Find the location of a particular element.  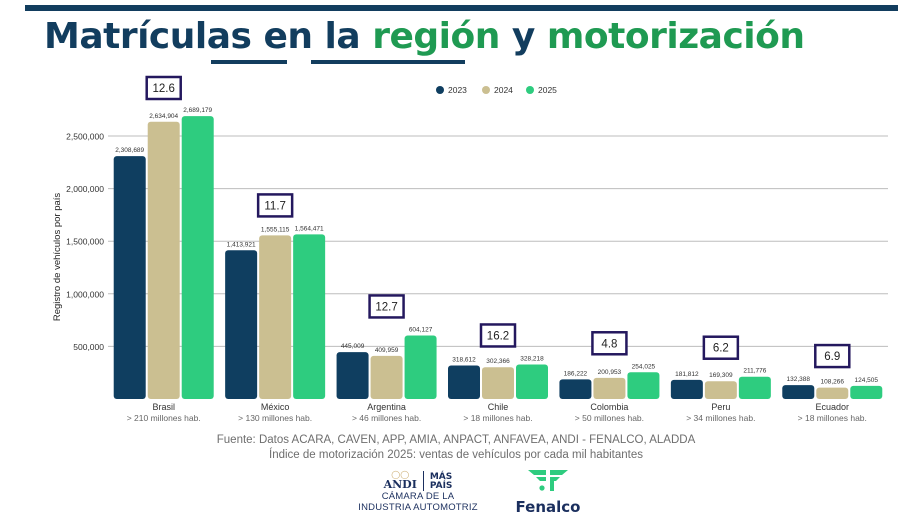

camara-text-1: CÁMARA DE LA is located at coordinates (418, 496).